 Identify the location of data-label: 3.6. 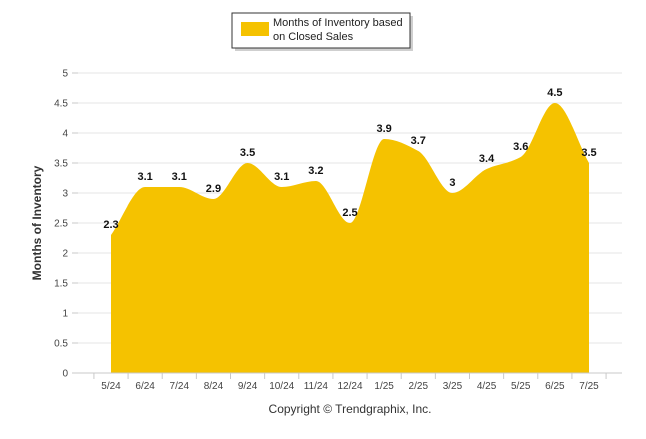
(520, 147).